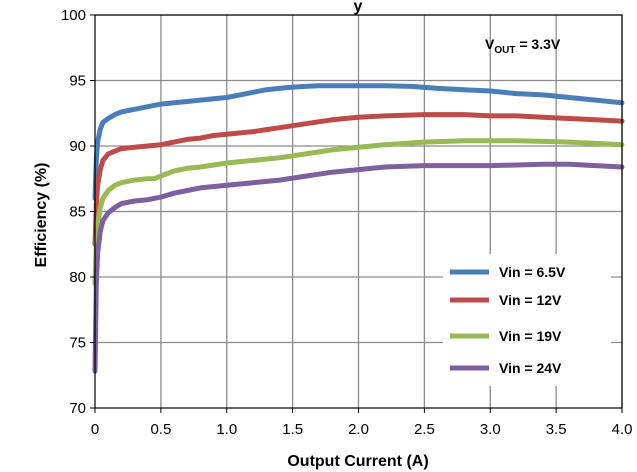  What do you see at coordinates (77, 408) in the screenshot?
I see `y-tick-label: 70` at bounding box center [77, 408].